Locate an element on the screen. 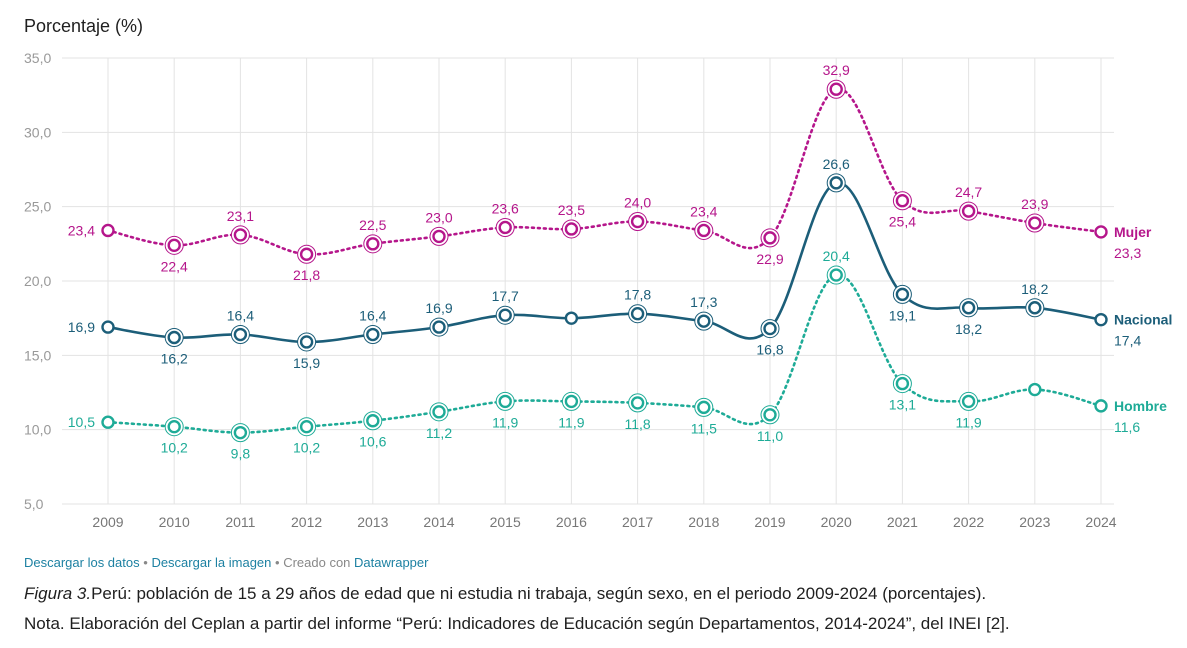  data-label: 22,4 is located at coordinates (174, 266).